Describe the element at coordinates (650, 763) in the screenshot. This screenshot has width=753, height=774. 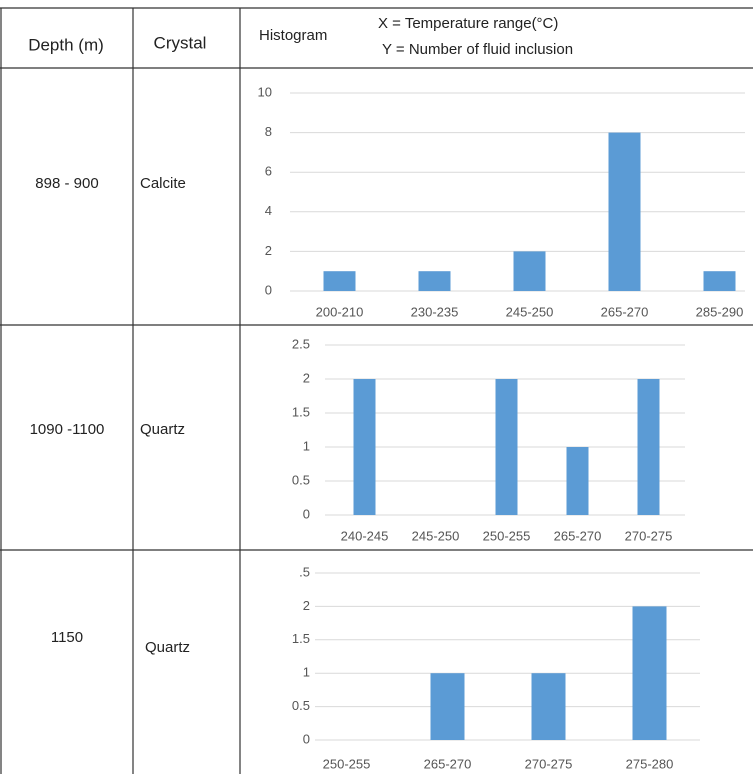
I see `x-tick-label: 275-280` at that location.